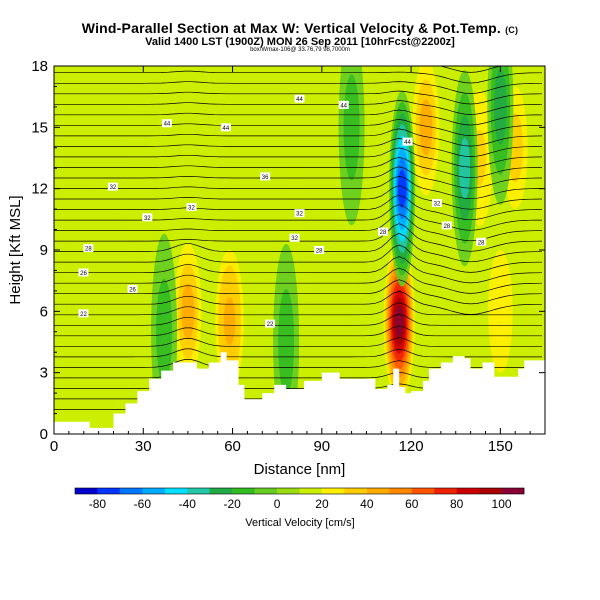 This screenshot has width=600, height=600. I want to click on updraft-0-ring, so click(188, 311).